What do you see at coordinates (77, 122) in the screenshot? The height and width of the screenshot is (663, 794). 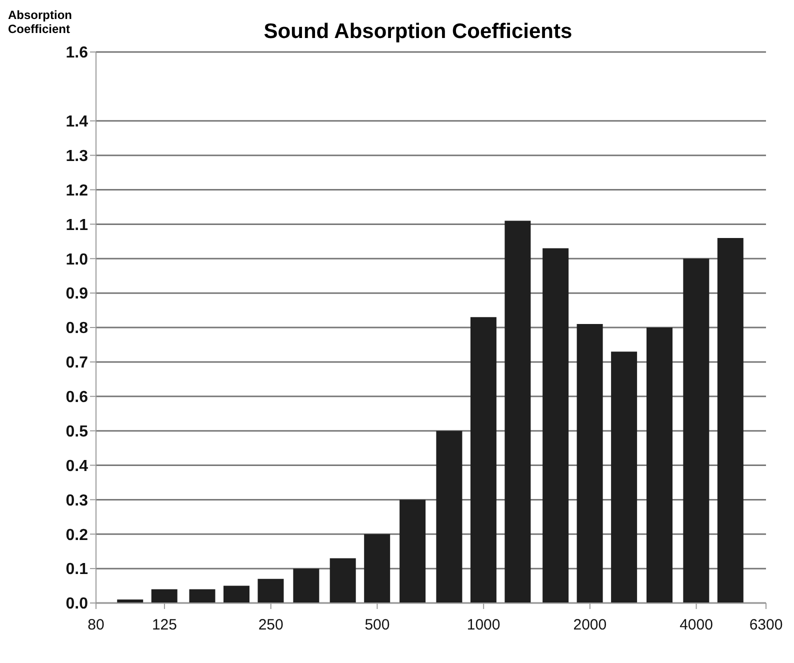 I see `y-tick-label: 1.4` at bounding box center [77, 122].